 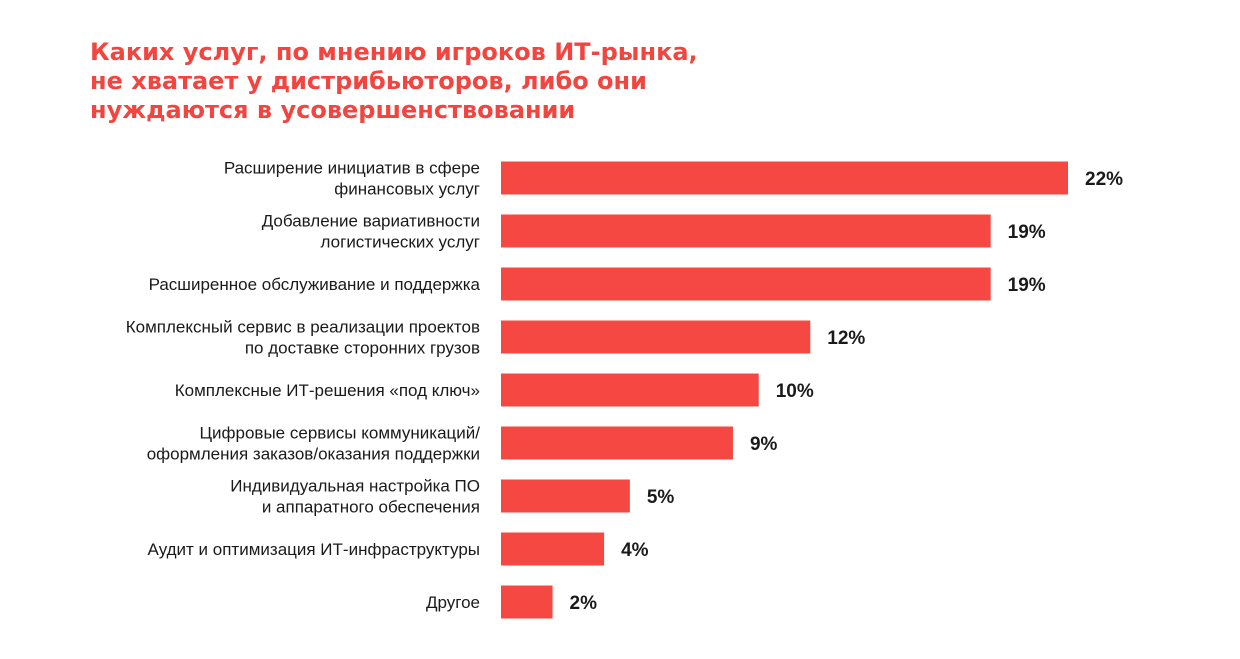 What do you see at coordinates (314, 549) in the screenshot?
I see `category-label-8-line-1: Аудит и оптимизация ИТ-инфраструктуры` at bounding box center [314, 549].